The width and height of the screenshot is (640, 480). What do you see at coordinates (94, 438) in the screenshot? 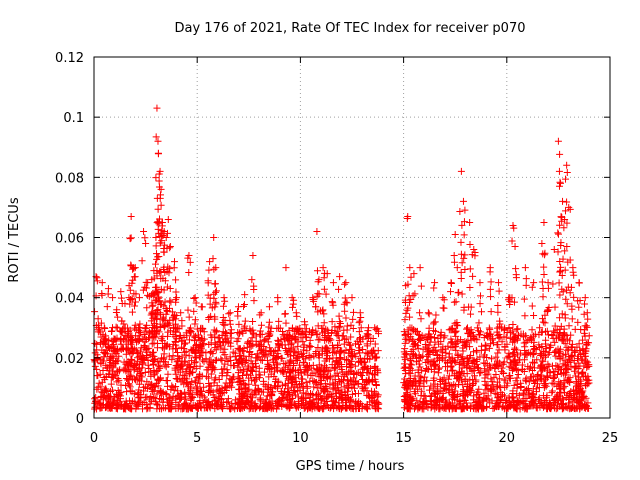
I see `x-tick-label: 0` at bounding box center [94, 438].